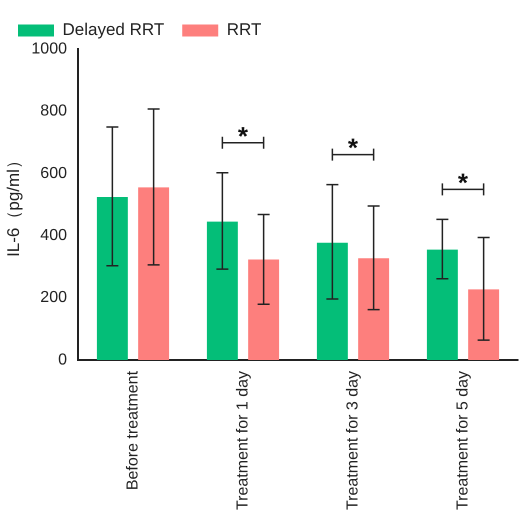 The width and height of the screenshot is (528, 513). I want to click on y-tick-label: 800, so click(54, 111).